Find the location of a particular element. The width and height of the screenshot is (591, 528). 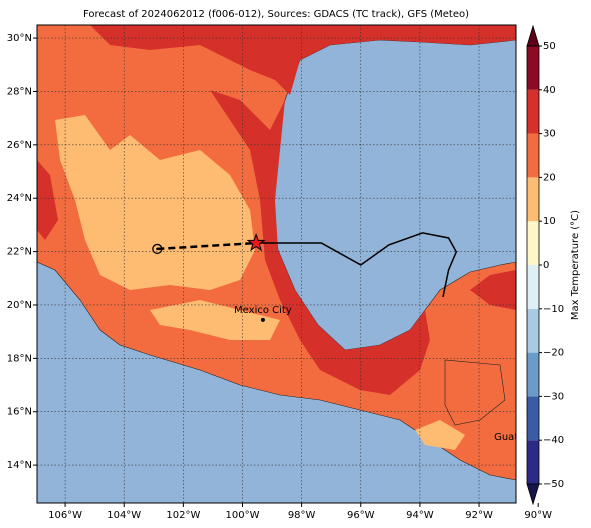

track-start-dot is located at coordinates (157, 249).